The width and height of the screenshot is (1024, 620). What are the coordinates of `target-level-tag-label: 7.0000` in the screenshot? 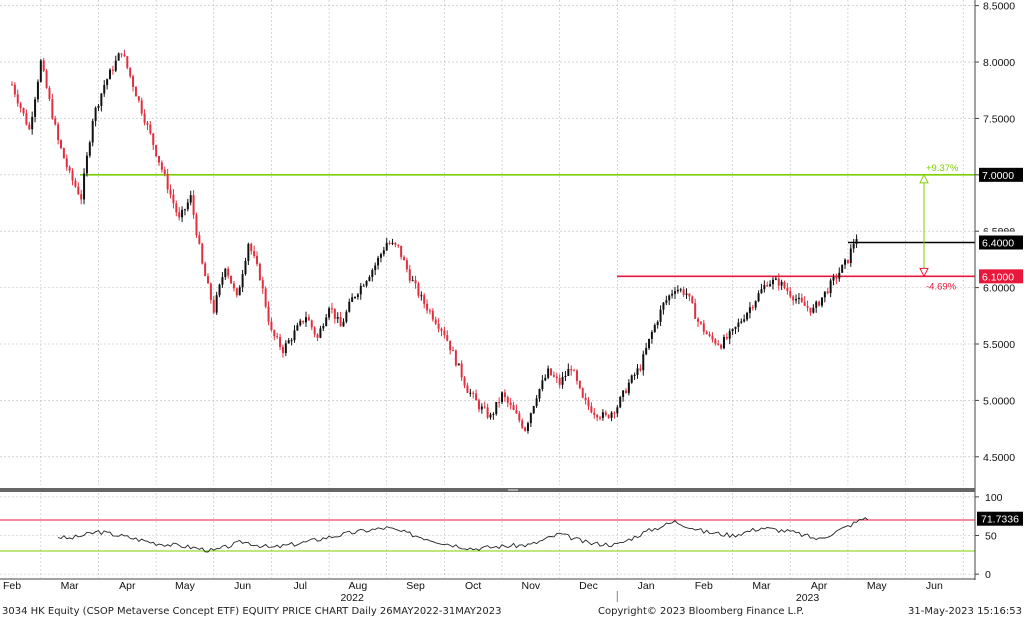 It's located at (998, 176).